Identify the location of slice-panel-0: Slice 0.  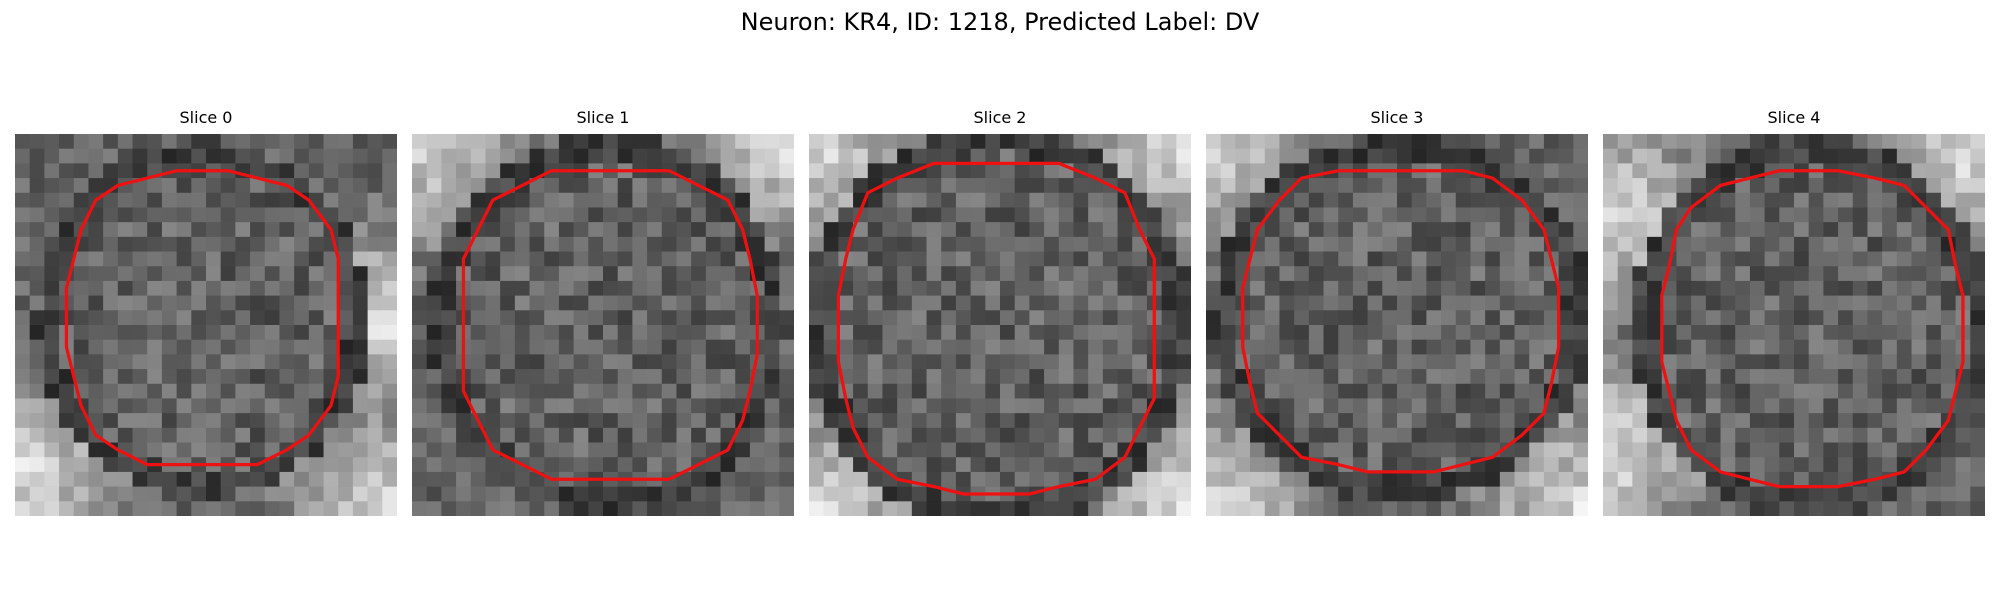
(206, 313).